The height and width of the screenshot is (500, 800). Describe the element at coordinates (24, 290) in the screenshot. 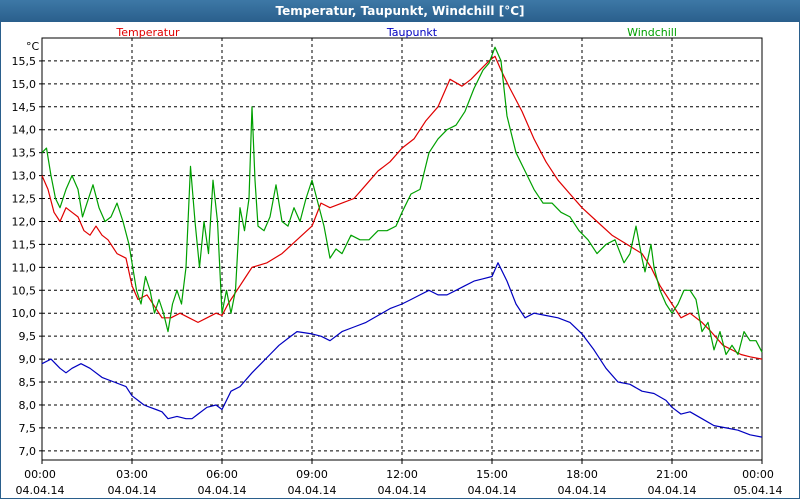

I see `y-tick-label: 10,5` at that location.